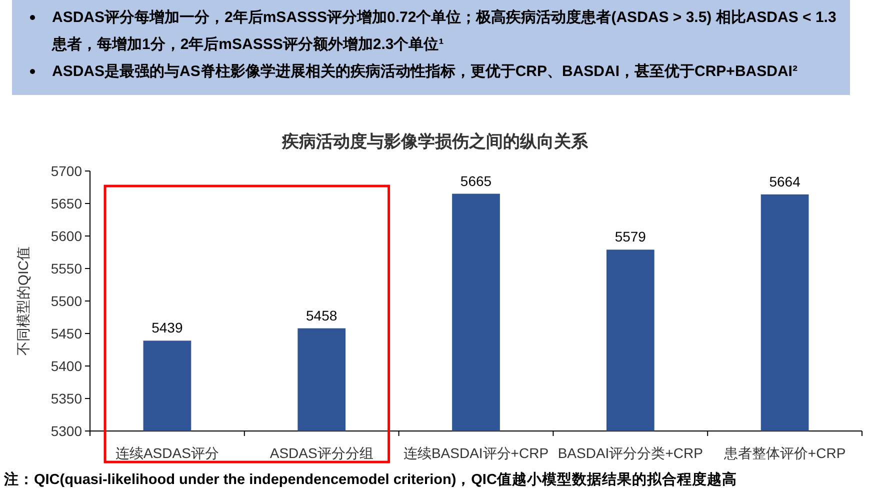 The height and width of the screenshot is (493, 870). I want to click on y-tick-label: 5300, so click(66, 431).